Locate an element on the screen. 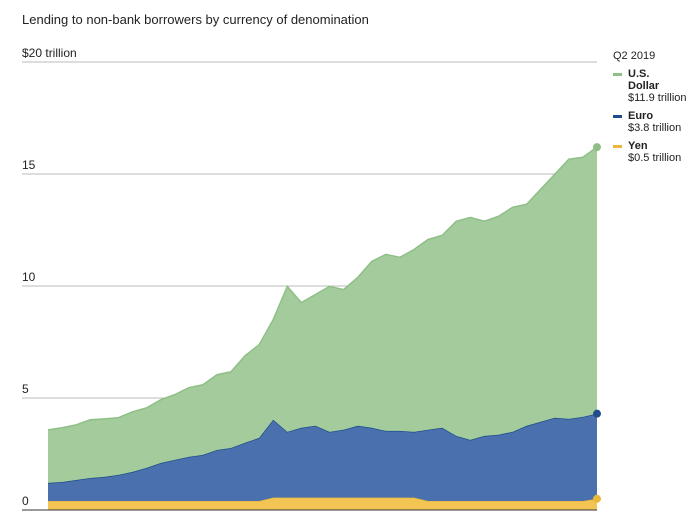  legend-label: U.S. Dollar is located at coordinates (644, 80).